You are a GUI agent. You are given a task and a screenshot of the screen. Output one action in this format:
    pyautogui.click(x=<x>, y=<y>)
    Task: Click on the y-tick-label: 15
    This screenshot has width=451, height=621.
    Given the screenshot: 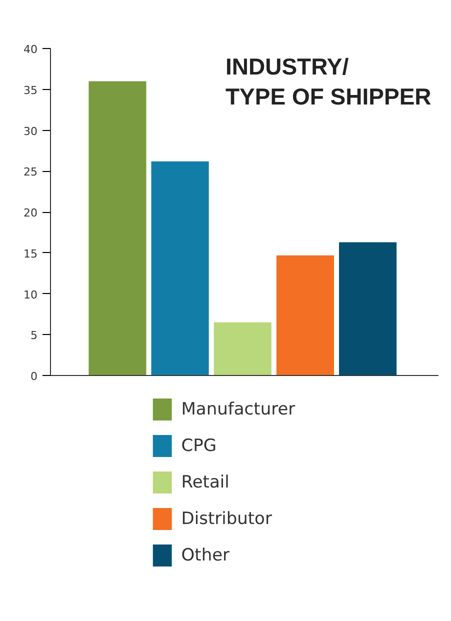 What is the action you would take?
    pyautogui.click(x=31, y=253)
    